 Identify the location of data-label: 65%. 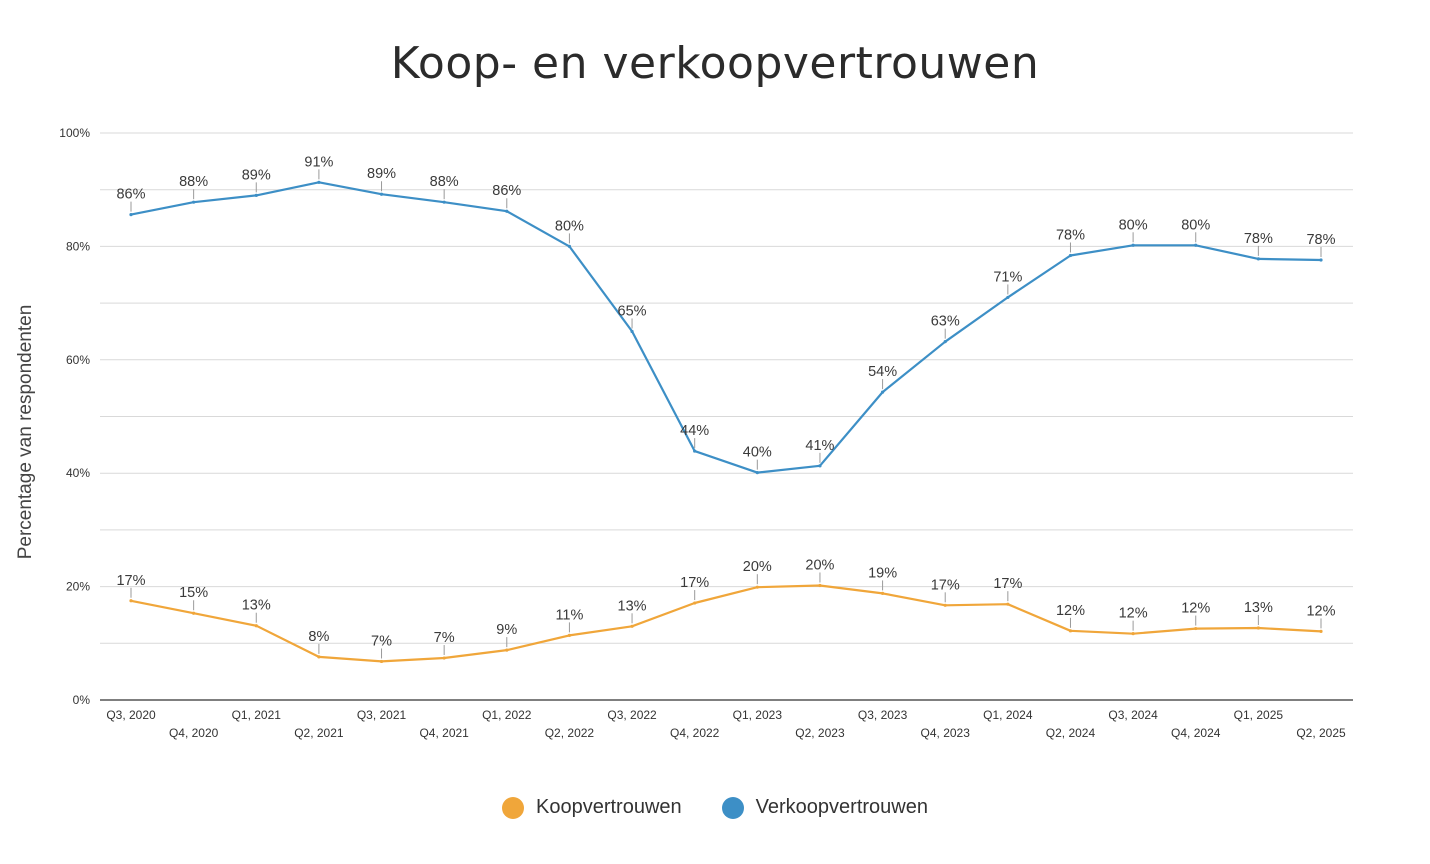
(632, 311).